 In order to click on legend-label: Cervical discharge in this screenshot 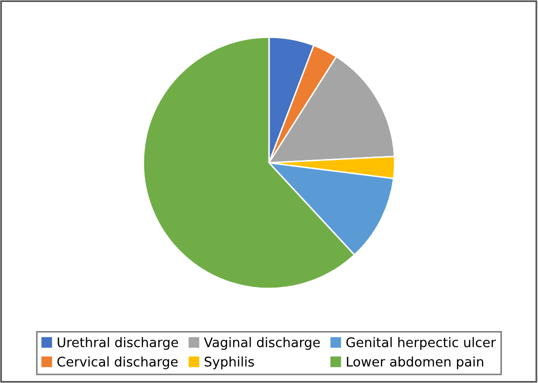, I will do `click(117, 363)`.